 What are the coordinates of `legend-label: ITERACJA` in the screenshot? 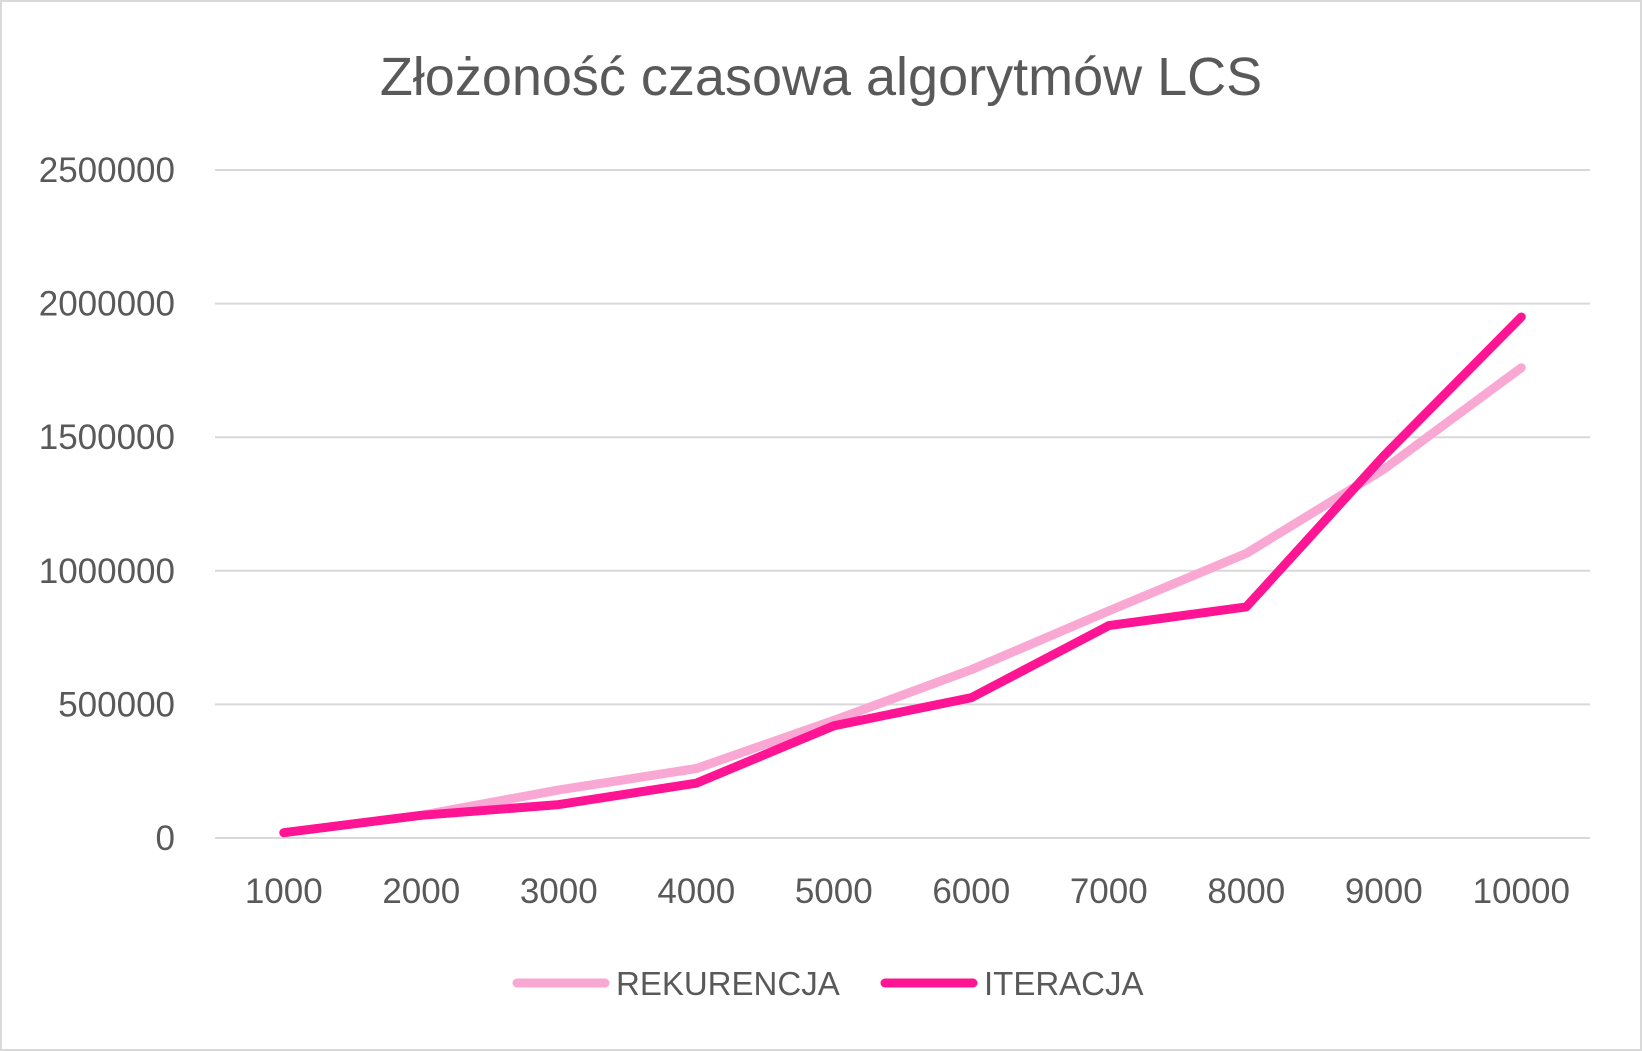 It's located at (1064, 983).